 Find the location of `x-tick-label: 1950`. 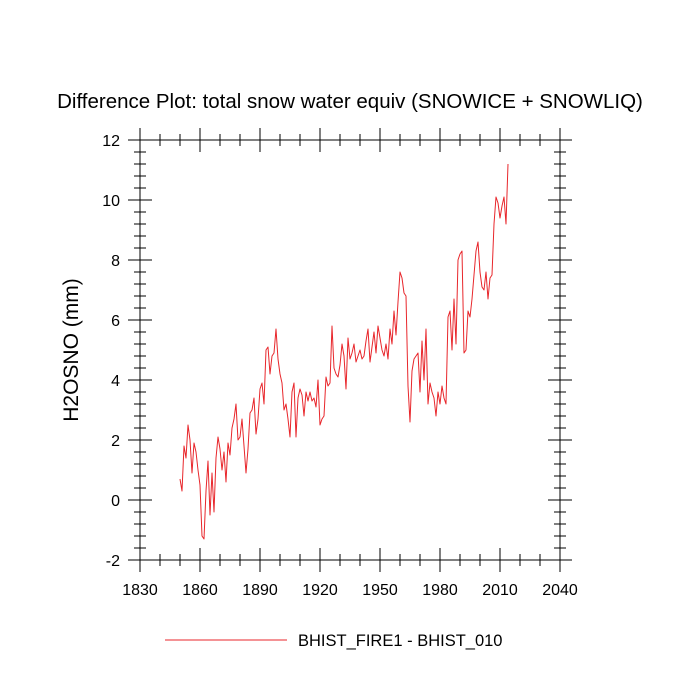

x-tick-label: 1950 is located at coordinates (380, 590).